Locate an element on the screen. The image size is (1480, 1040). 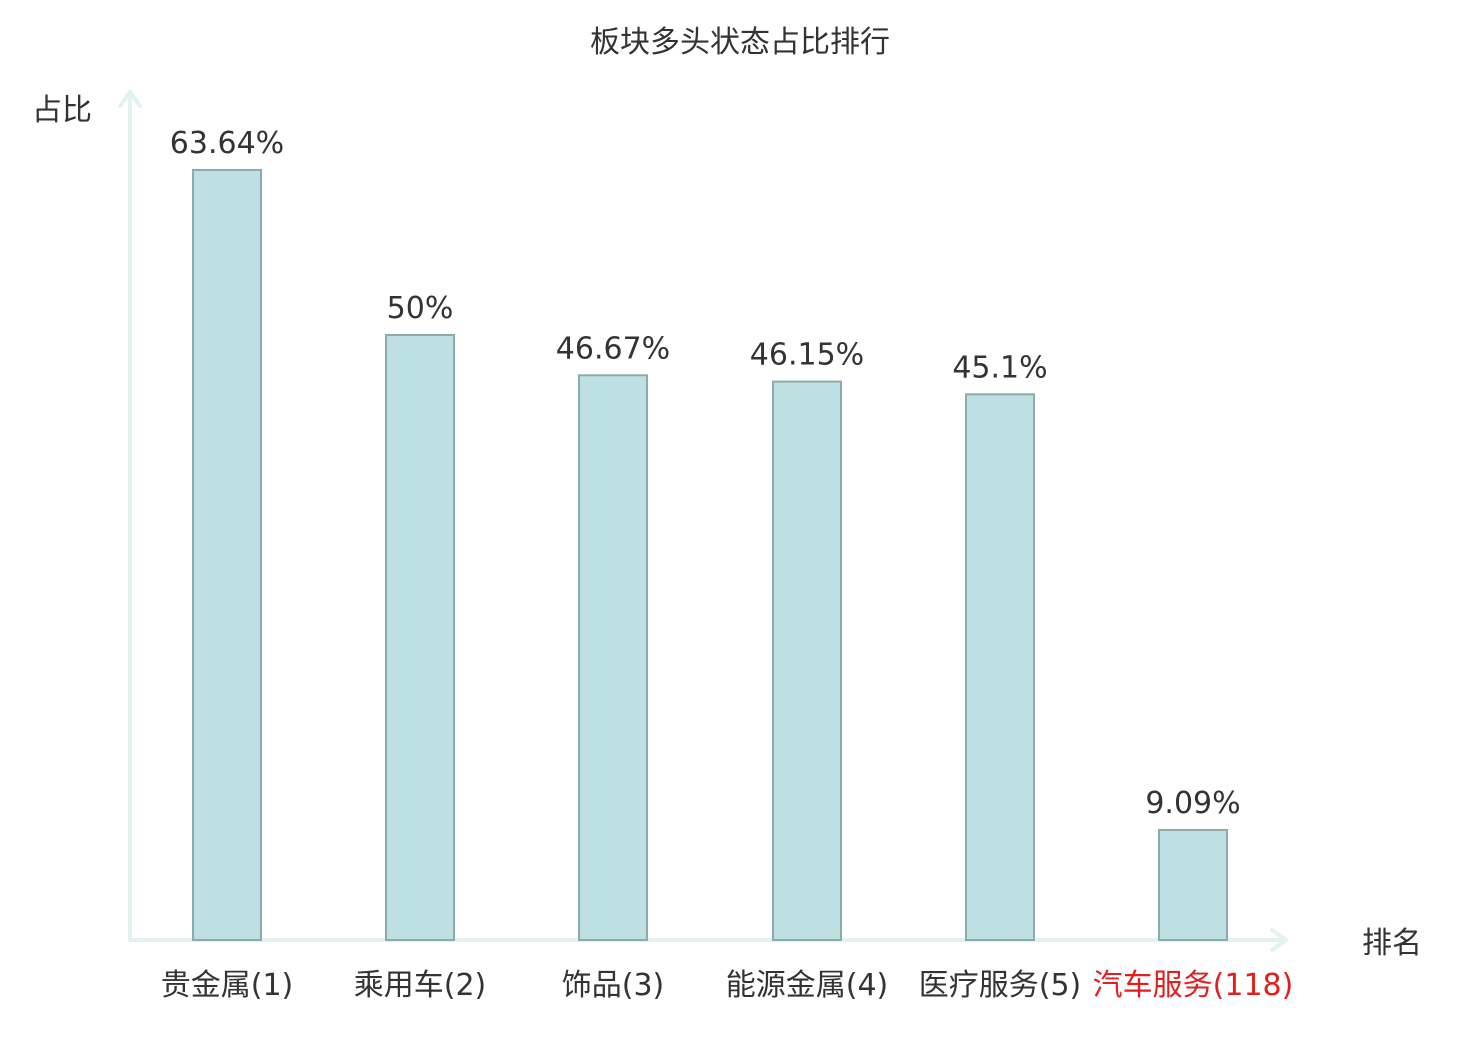
category-rank-4: (4) is located at coordinates (867, 985).